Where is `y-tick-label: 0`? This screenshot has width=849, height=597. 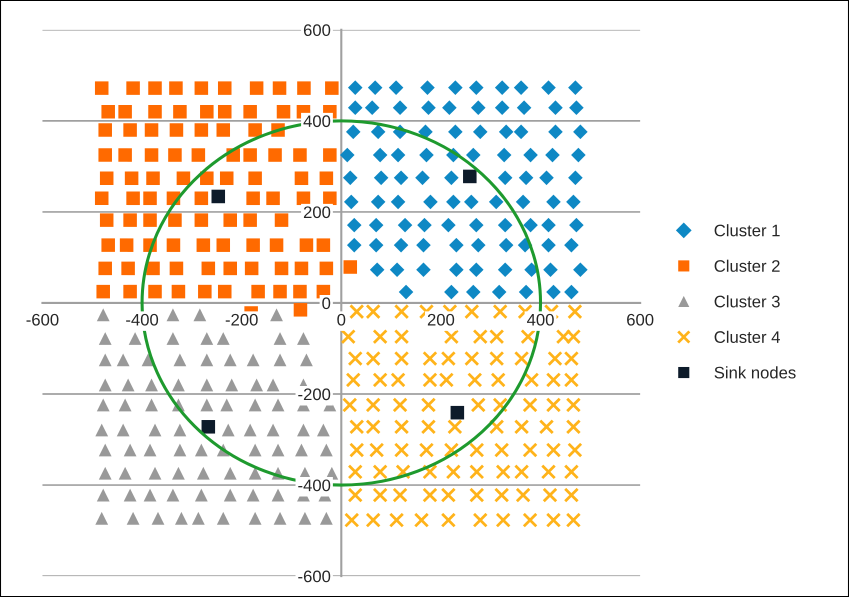
y-tick-label: 0 is located at coordinates (326, 303).